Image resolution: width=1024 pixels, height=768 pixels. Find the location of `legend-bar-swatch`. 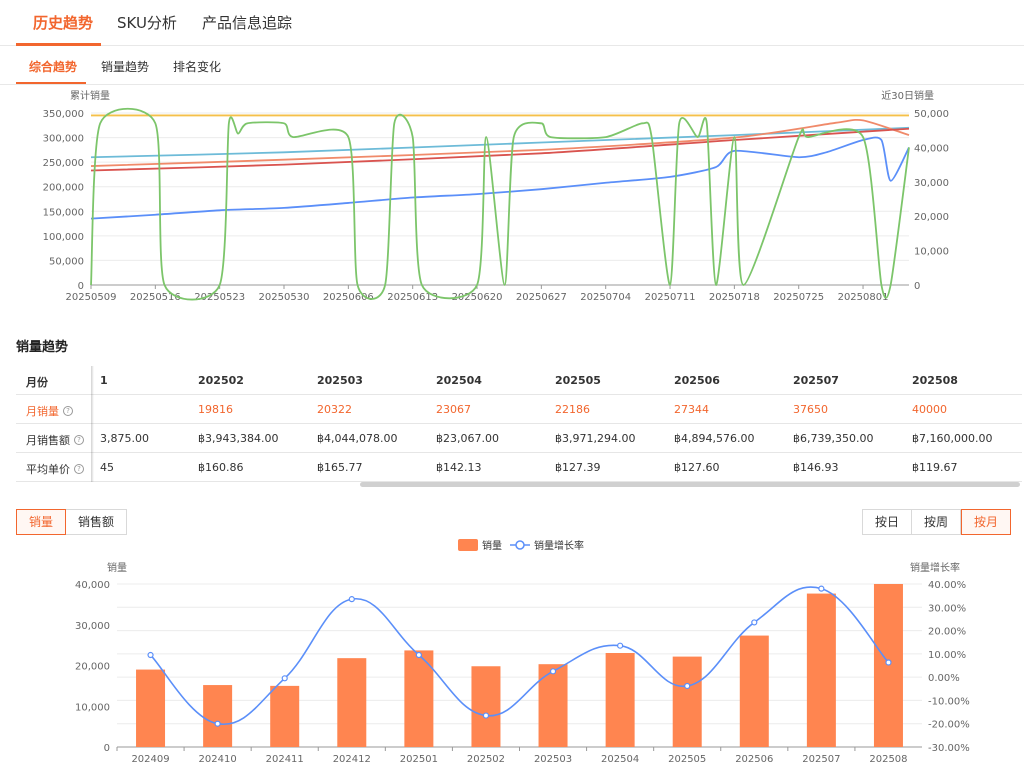

legend-bar-swatch is located at coordinates (468, 545).